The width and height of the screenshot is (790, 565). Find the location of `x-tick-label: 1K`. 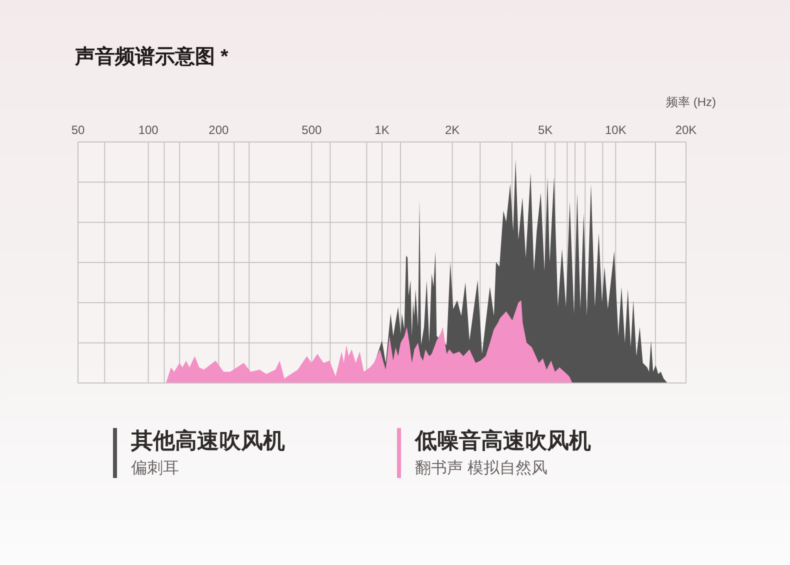

x-tick-label: 1K is located at coordinates (382, 130).